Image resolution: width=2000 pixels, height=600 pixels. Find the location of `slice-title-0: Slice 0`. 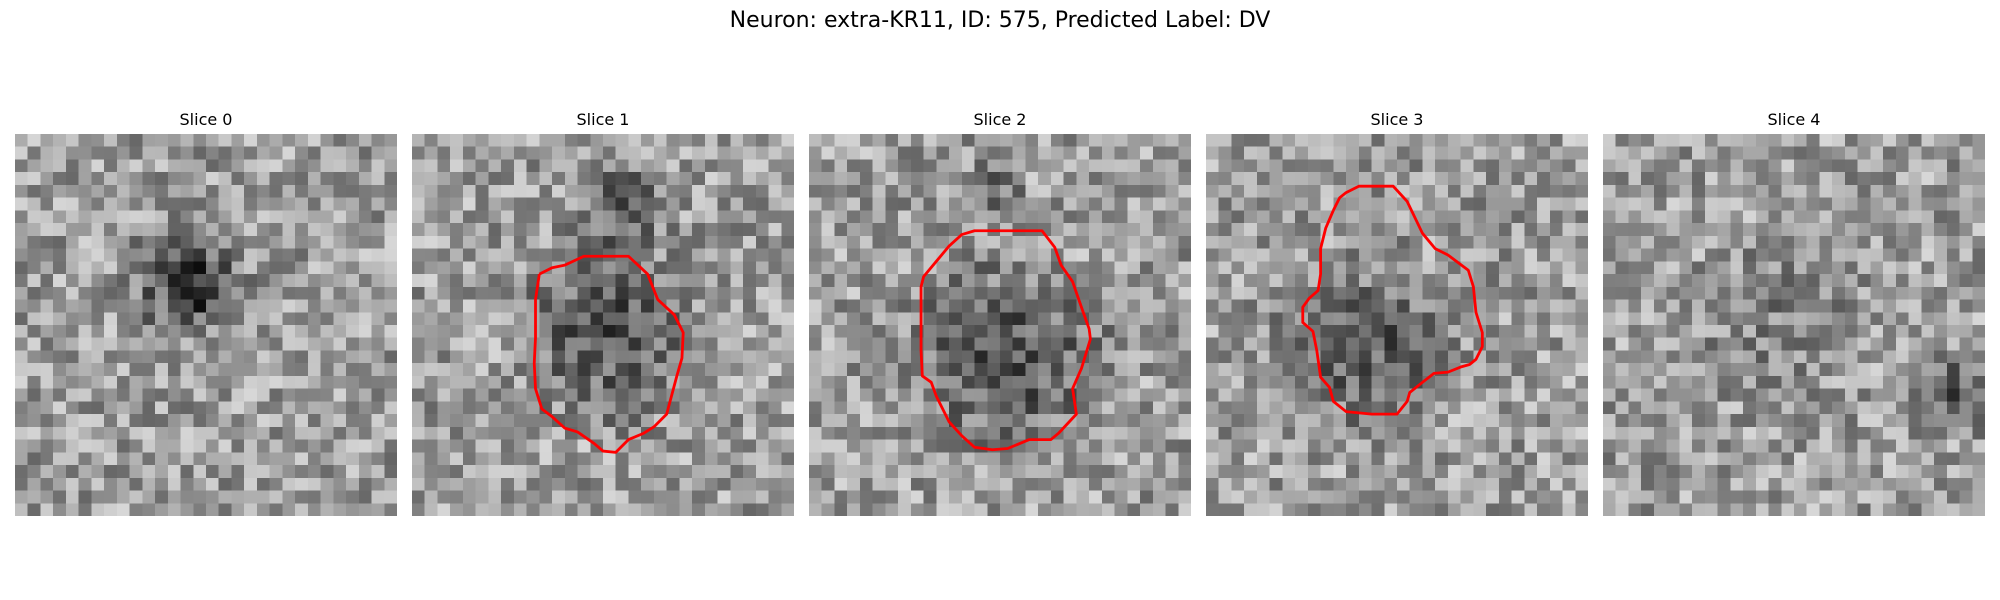

slice-title-0: Slice 0 is located at coordinates (206, 119).